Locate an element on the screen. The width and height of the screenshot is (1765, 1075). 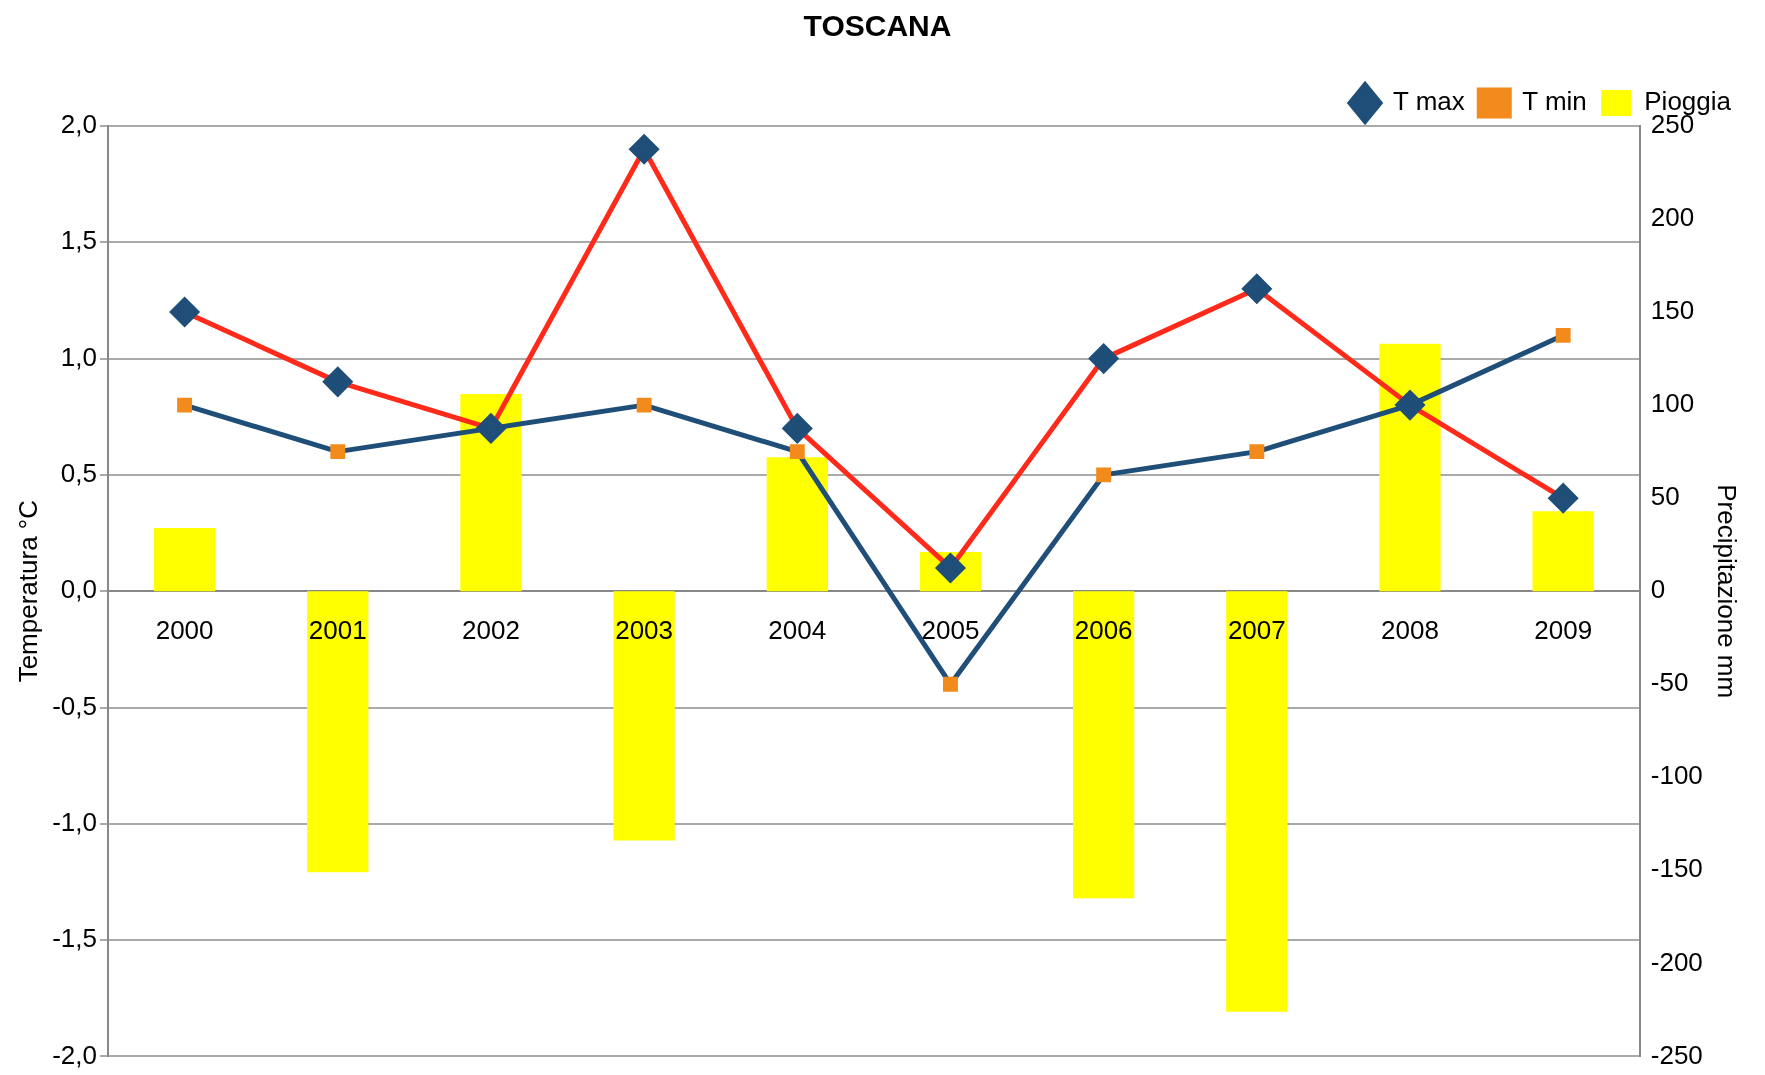
y2-tick-label: -200 is located at coordinates (1676, 961).